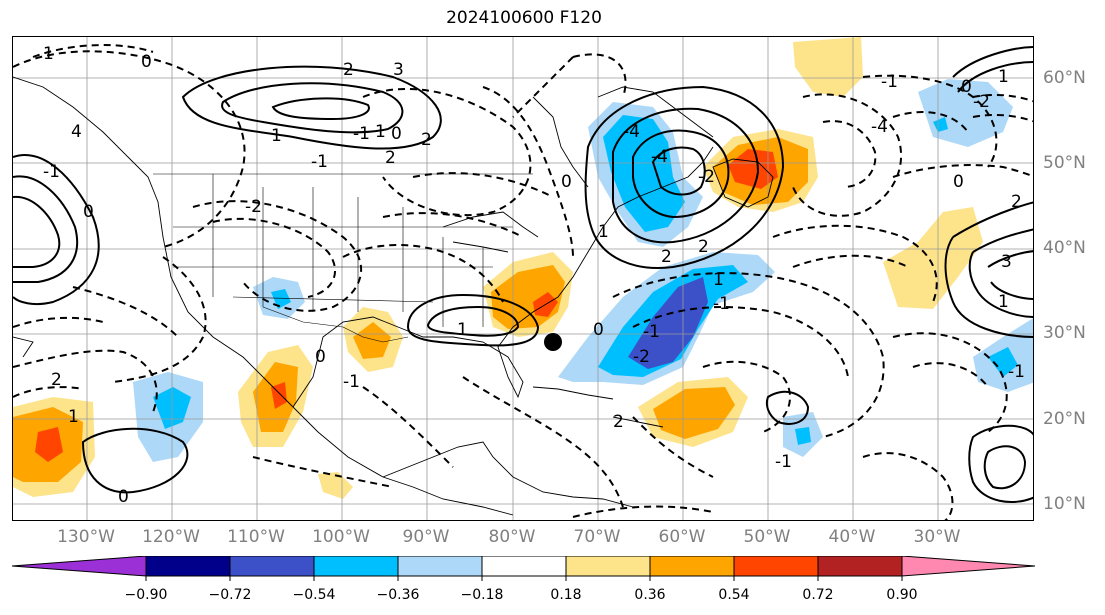 Image resolution: width=1105 pixels, height=615 pixels. What do you see at coordinates (256, 537) in the screenshot?
I see `lon-label: 110°W` at bounding box center [256, 537].